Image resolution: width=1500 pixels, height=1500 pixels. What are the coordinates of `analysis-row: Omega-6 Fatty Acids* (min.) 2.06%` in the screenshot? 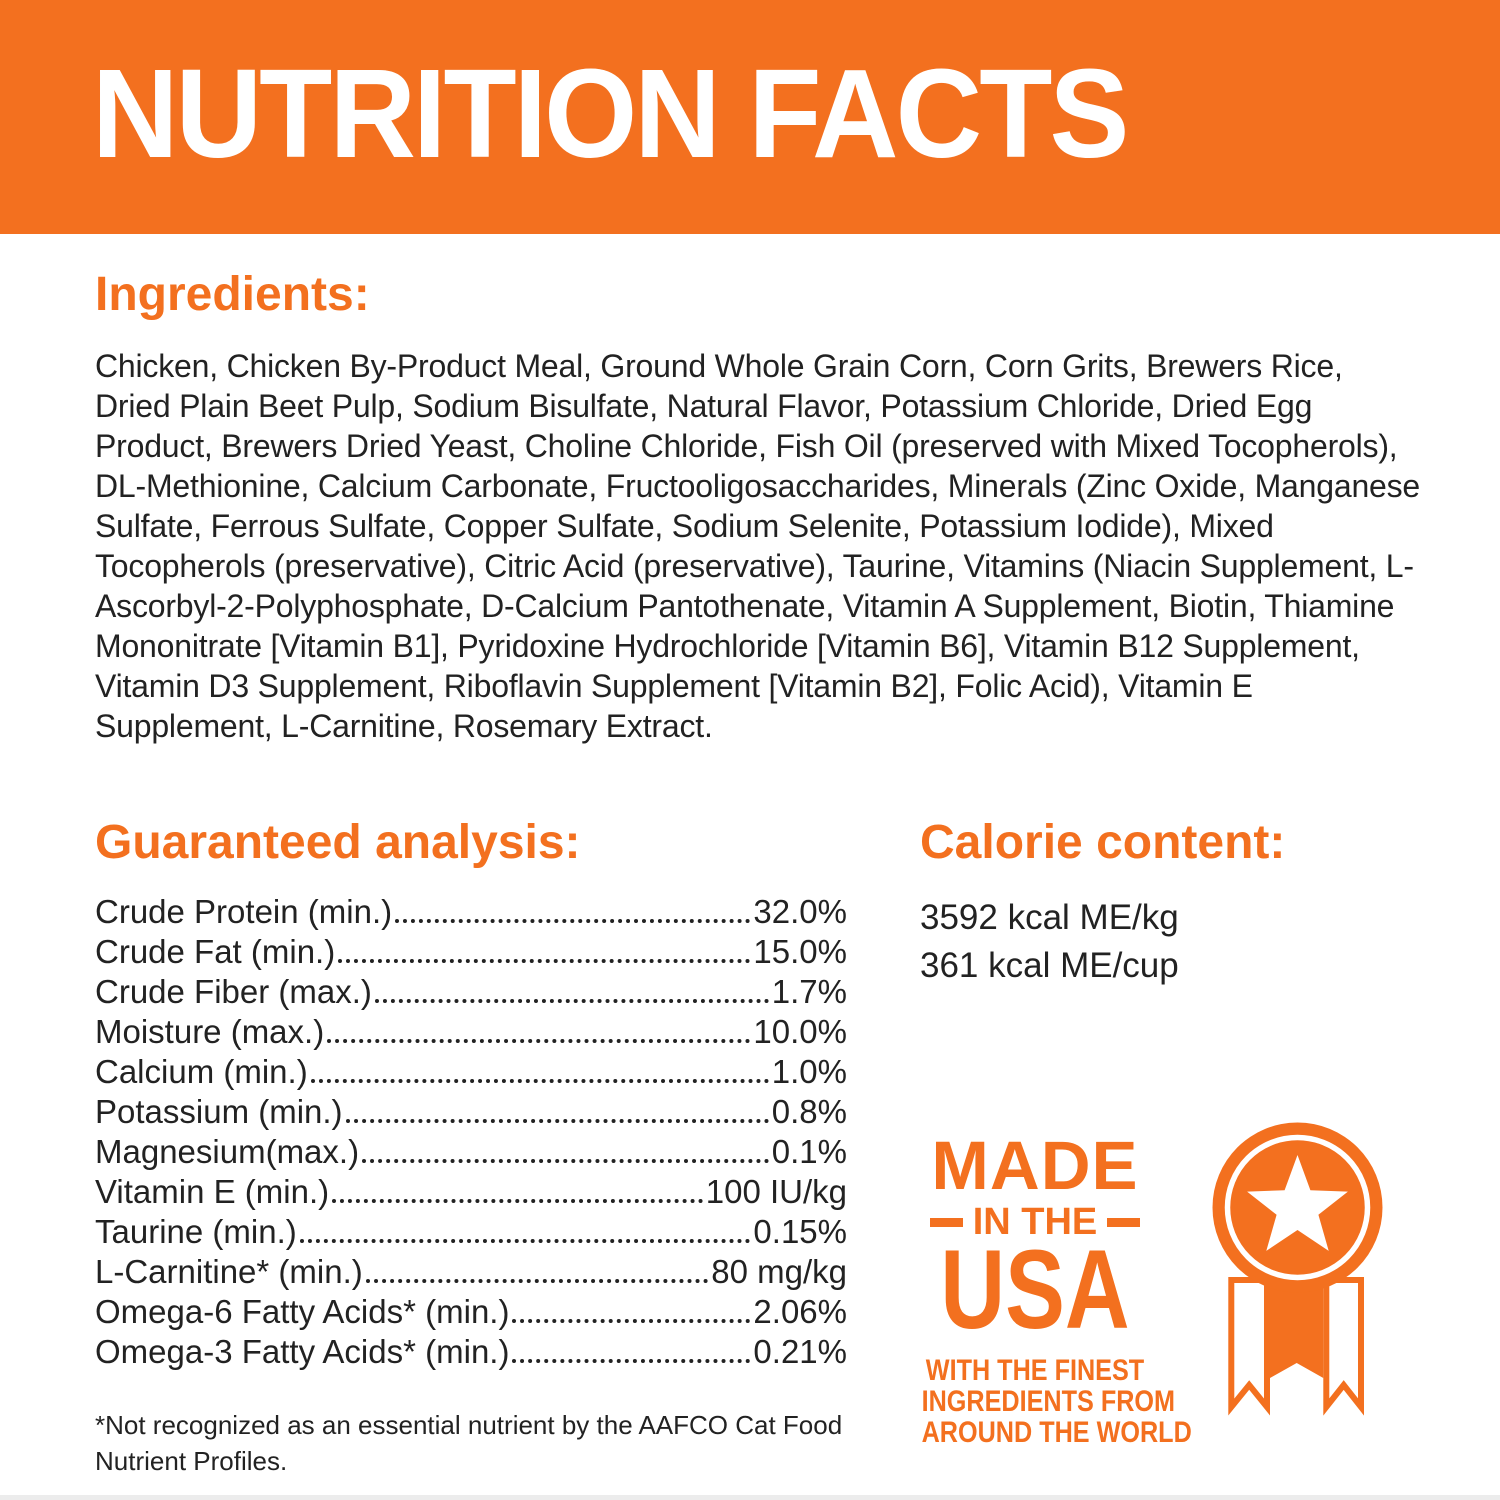 It's located at (471, 1312).